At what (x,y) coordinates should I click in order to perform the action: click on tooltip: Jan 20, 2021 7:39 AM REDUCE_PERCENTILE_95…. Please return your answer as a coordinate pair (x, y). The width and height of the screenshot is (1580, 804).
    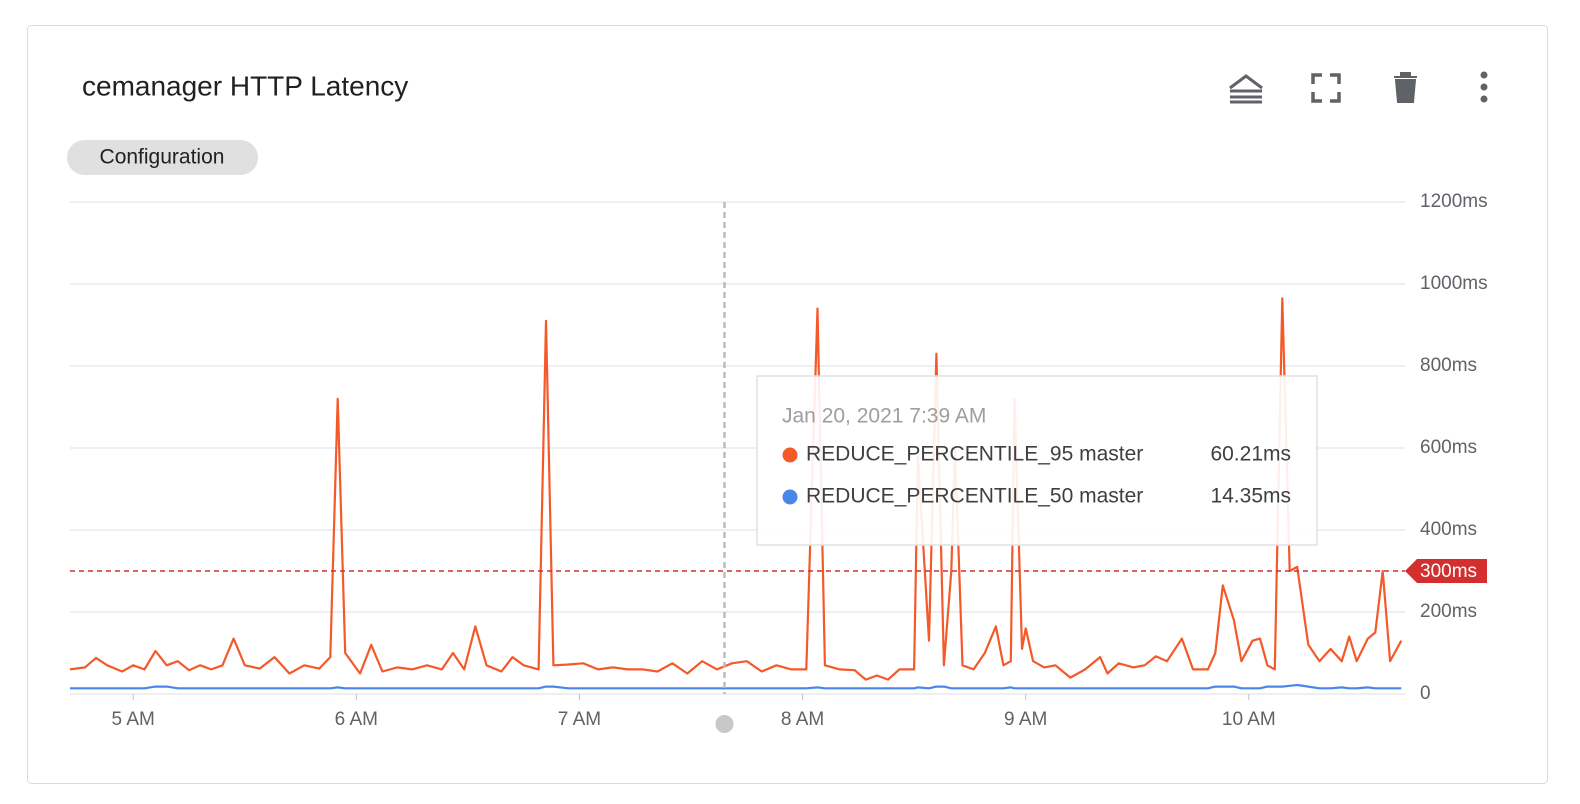
    Looking at the image, I should click on (1037, 460).